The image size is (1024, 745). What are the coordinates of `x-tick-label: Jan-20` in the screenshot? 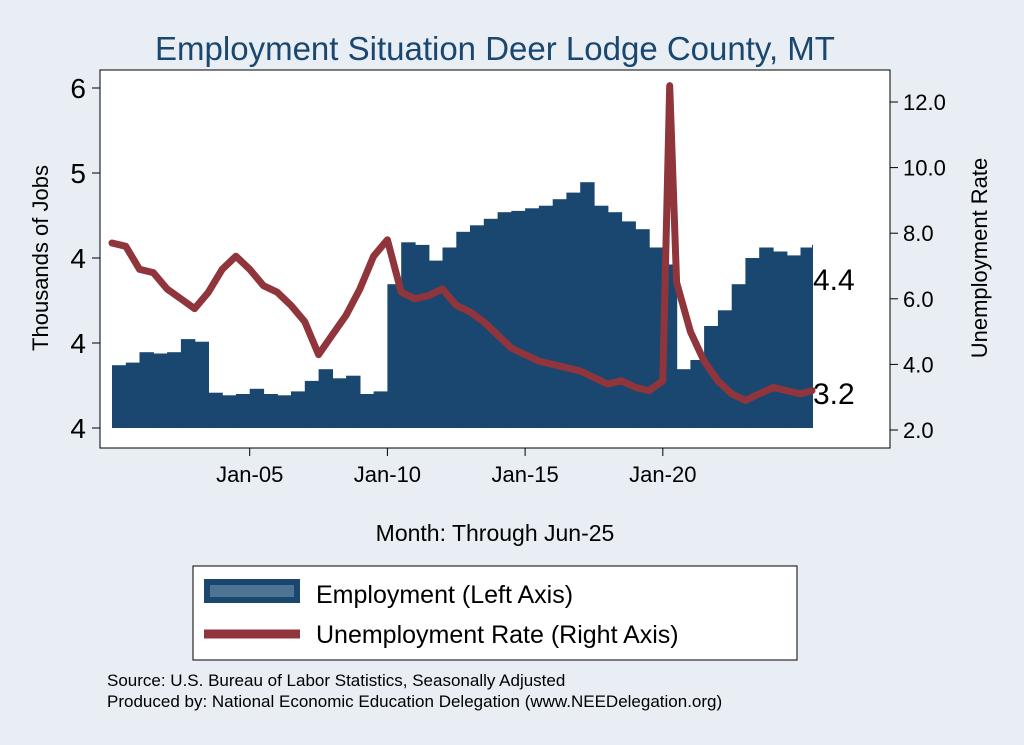 It's located at (662, 474).